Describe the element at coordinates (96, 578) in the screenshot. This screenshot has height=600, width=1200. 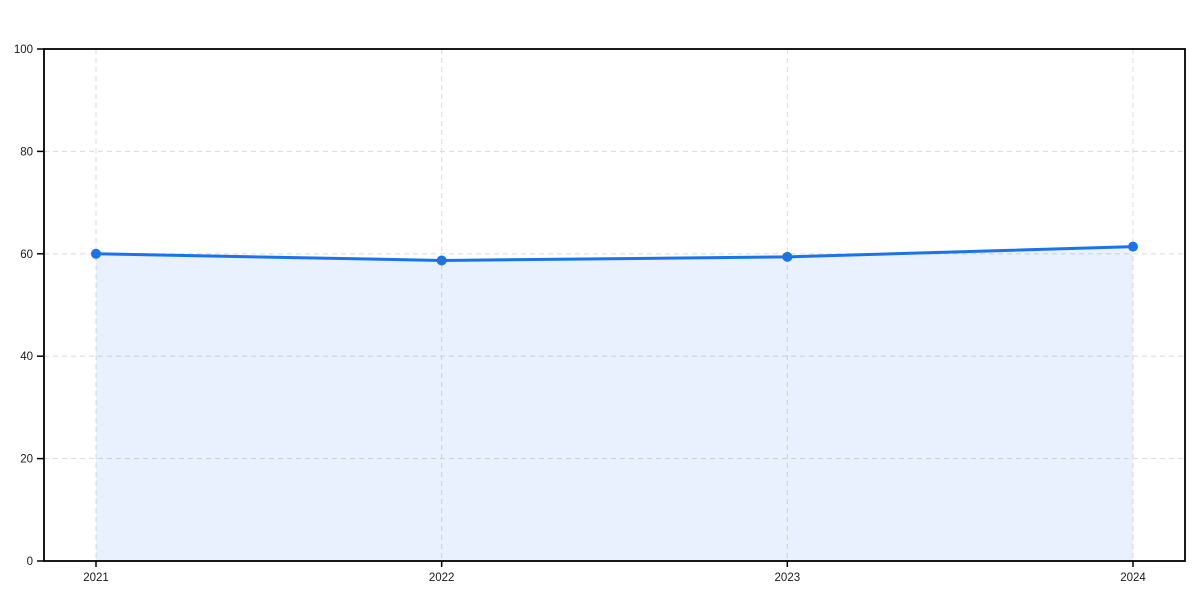
I see `x-tick-label: 2021` at that location.